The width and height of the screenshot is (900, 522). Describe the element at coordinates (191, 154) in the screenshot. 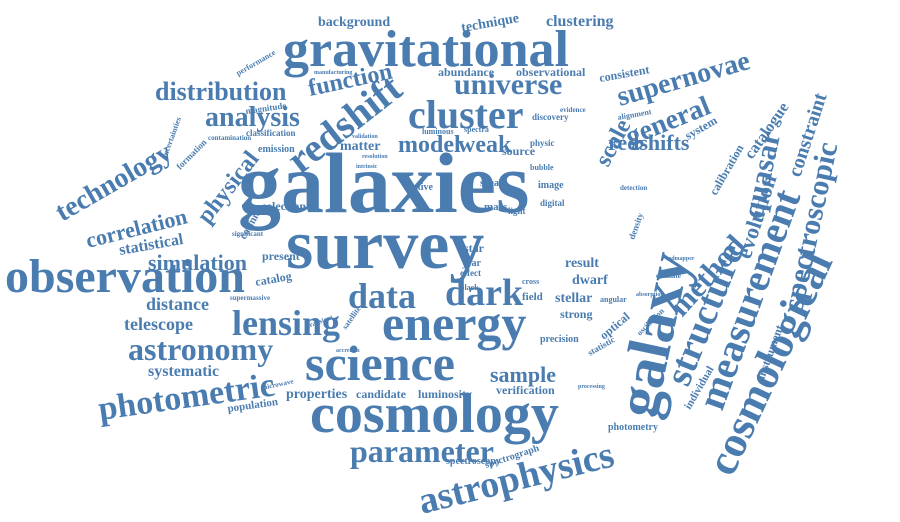

I see `word: formation` at that location.